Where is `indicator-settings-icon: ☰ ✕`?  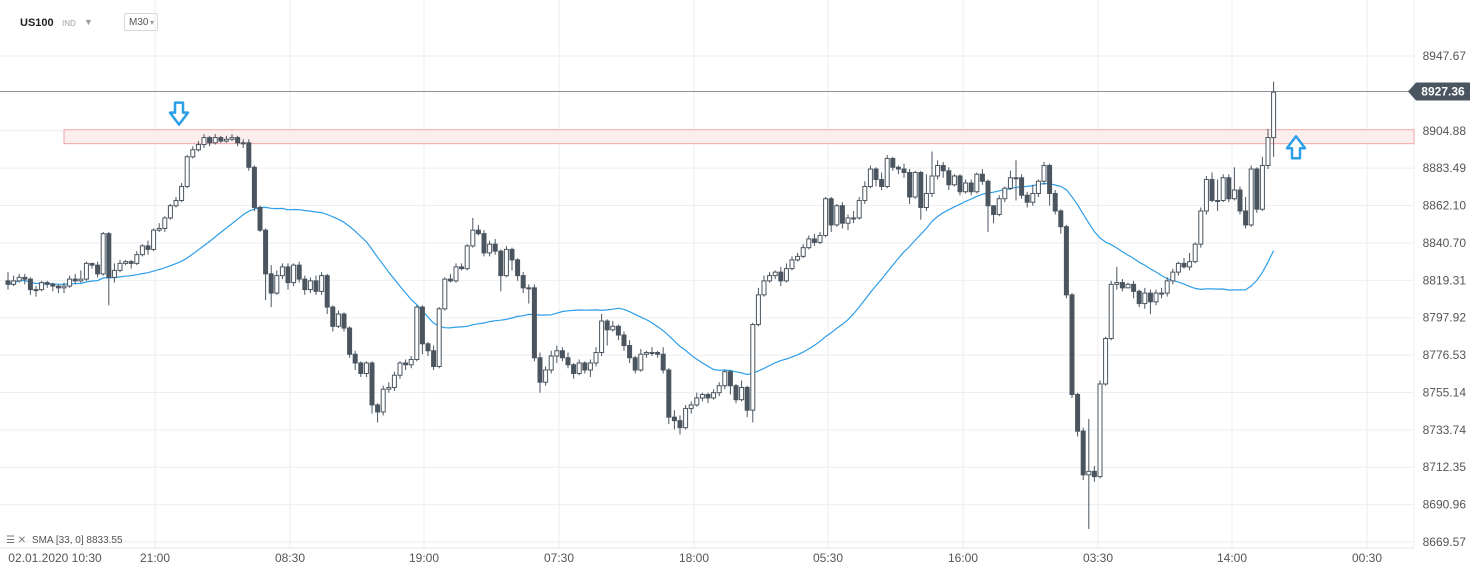 indicator-settings-icon: ☰ ✕ is located at coordinates (16, 540).